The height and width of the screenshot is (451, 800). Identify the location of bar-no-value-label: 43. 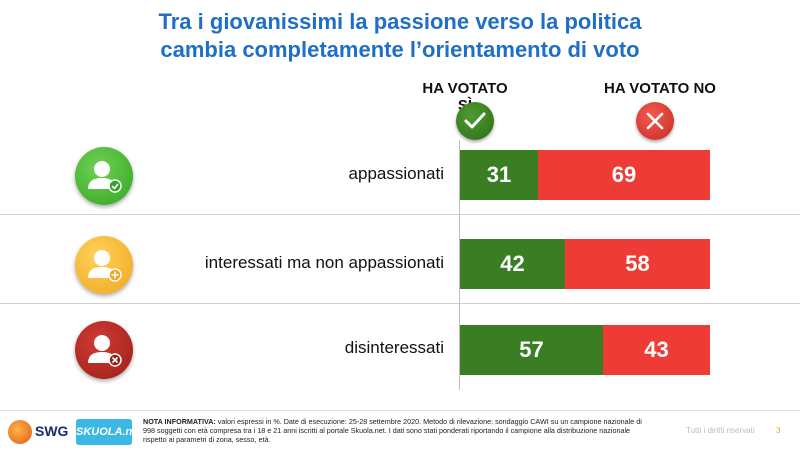
(656, 349).